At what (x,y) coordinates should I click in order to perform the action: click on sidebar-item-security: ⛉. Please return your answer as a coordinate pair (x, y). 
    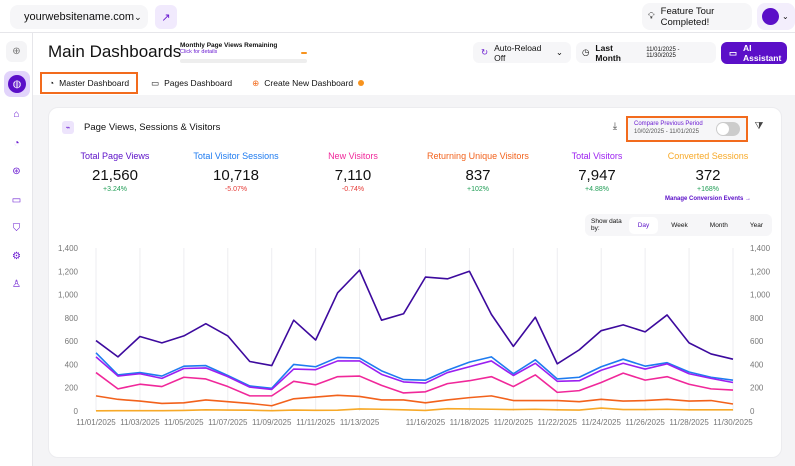
    Looking at the image, I should click on (16, 228).